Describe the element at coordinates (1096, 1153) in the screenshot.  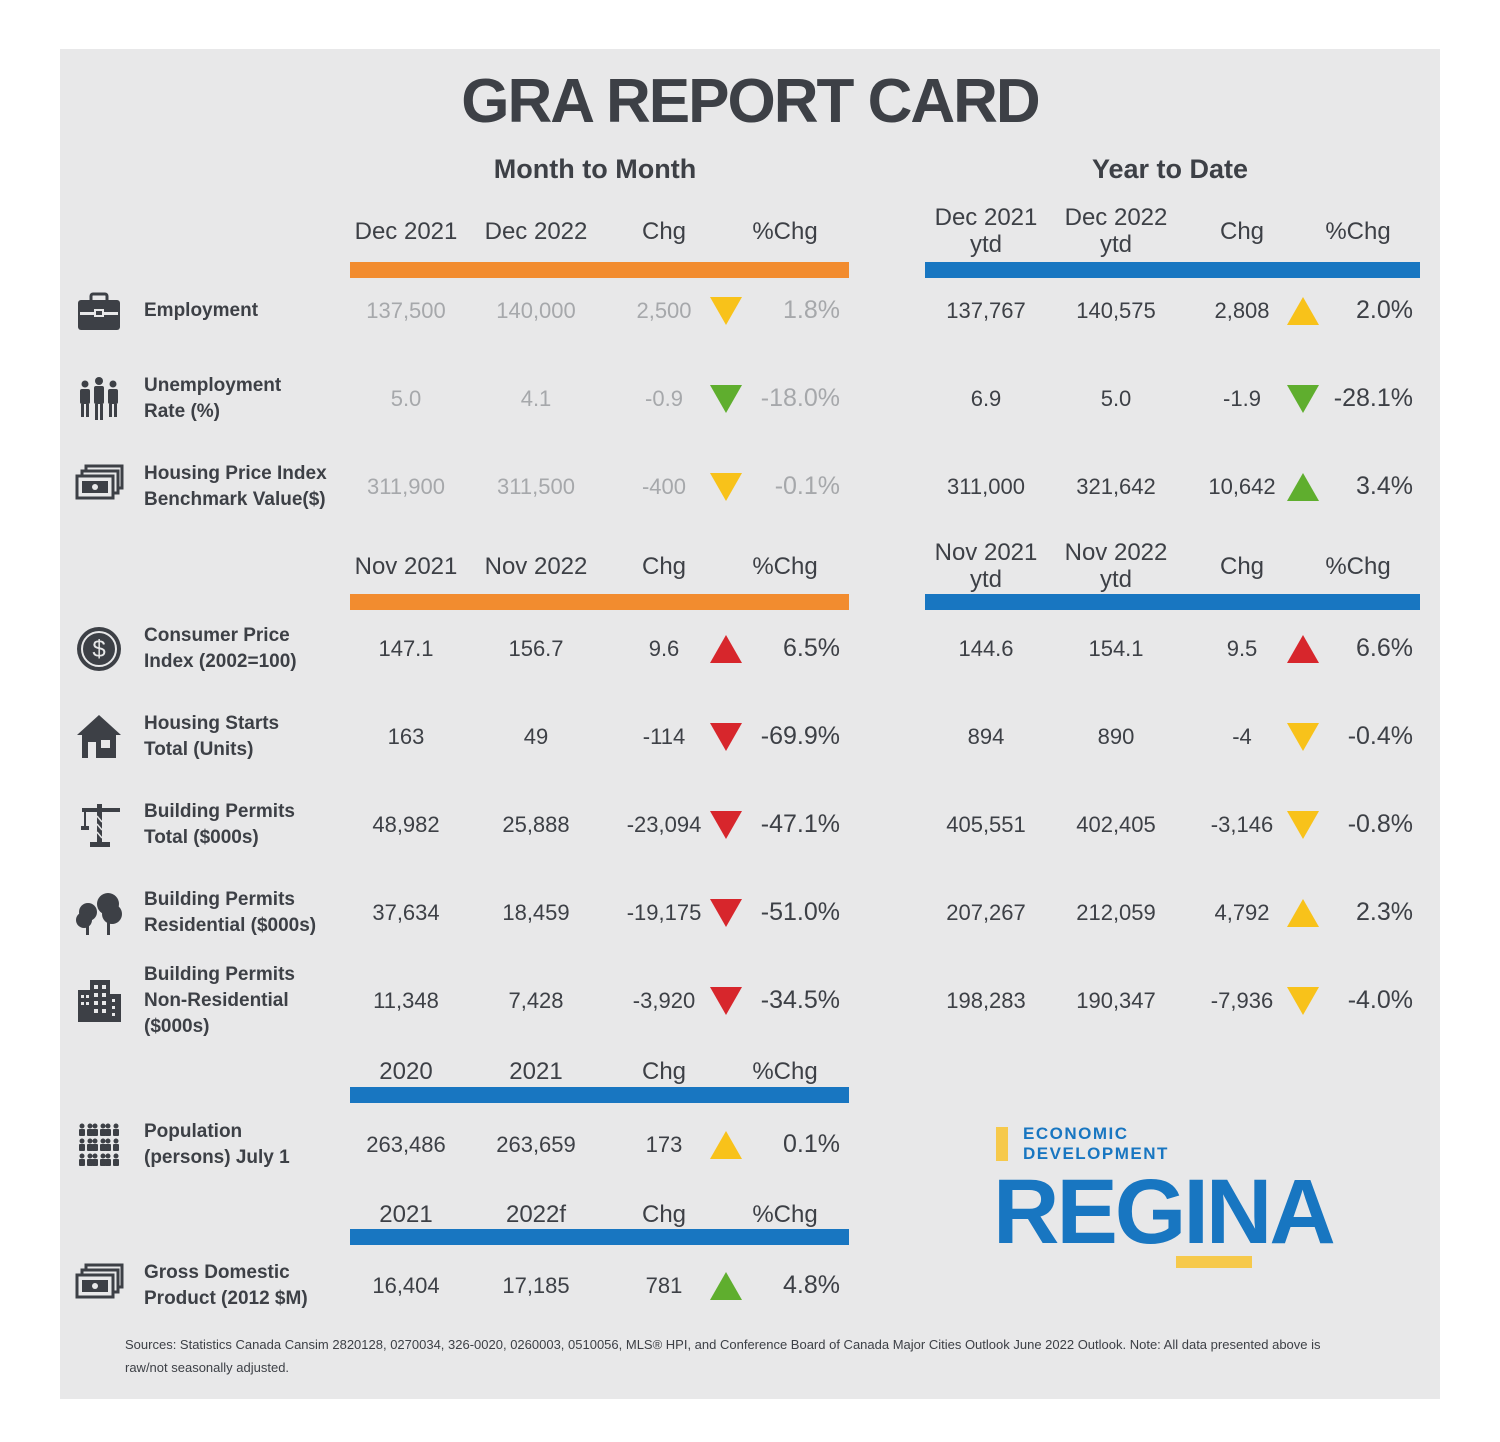
I see `logo-line-development: DEVELOPMENT` at that location.